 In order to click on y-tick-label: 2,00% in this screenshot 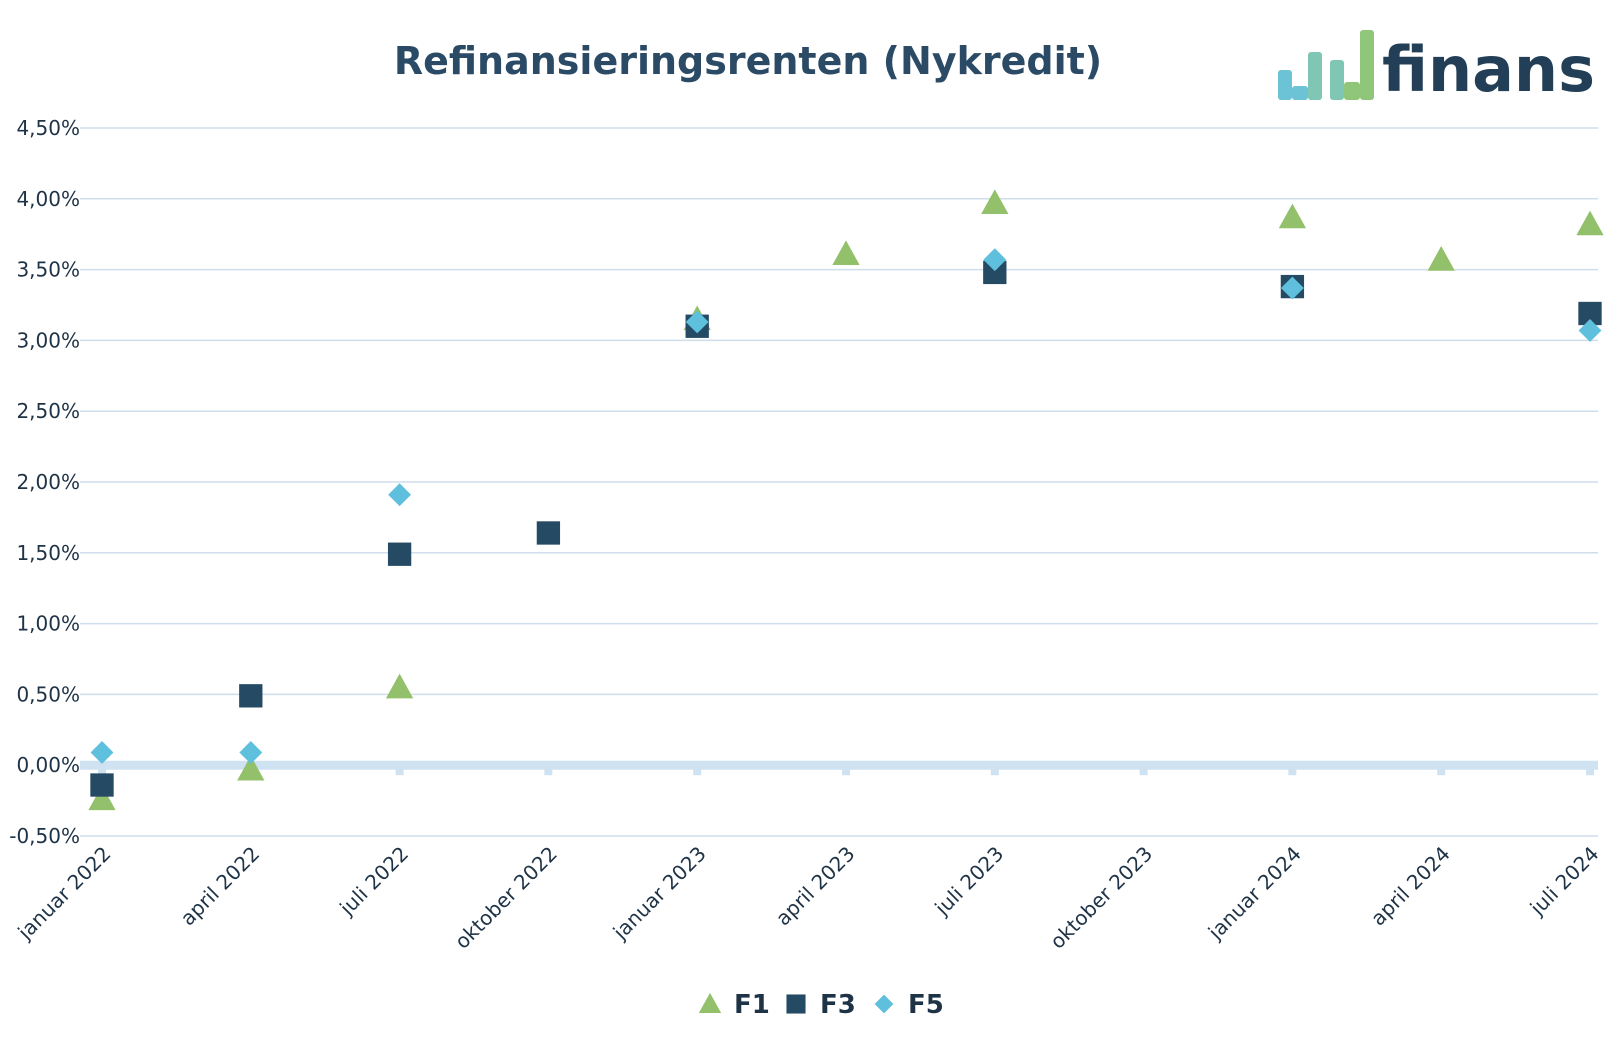, I will do `click(48, 482)`.